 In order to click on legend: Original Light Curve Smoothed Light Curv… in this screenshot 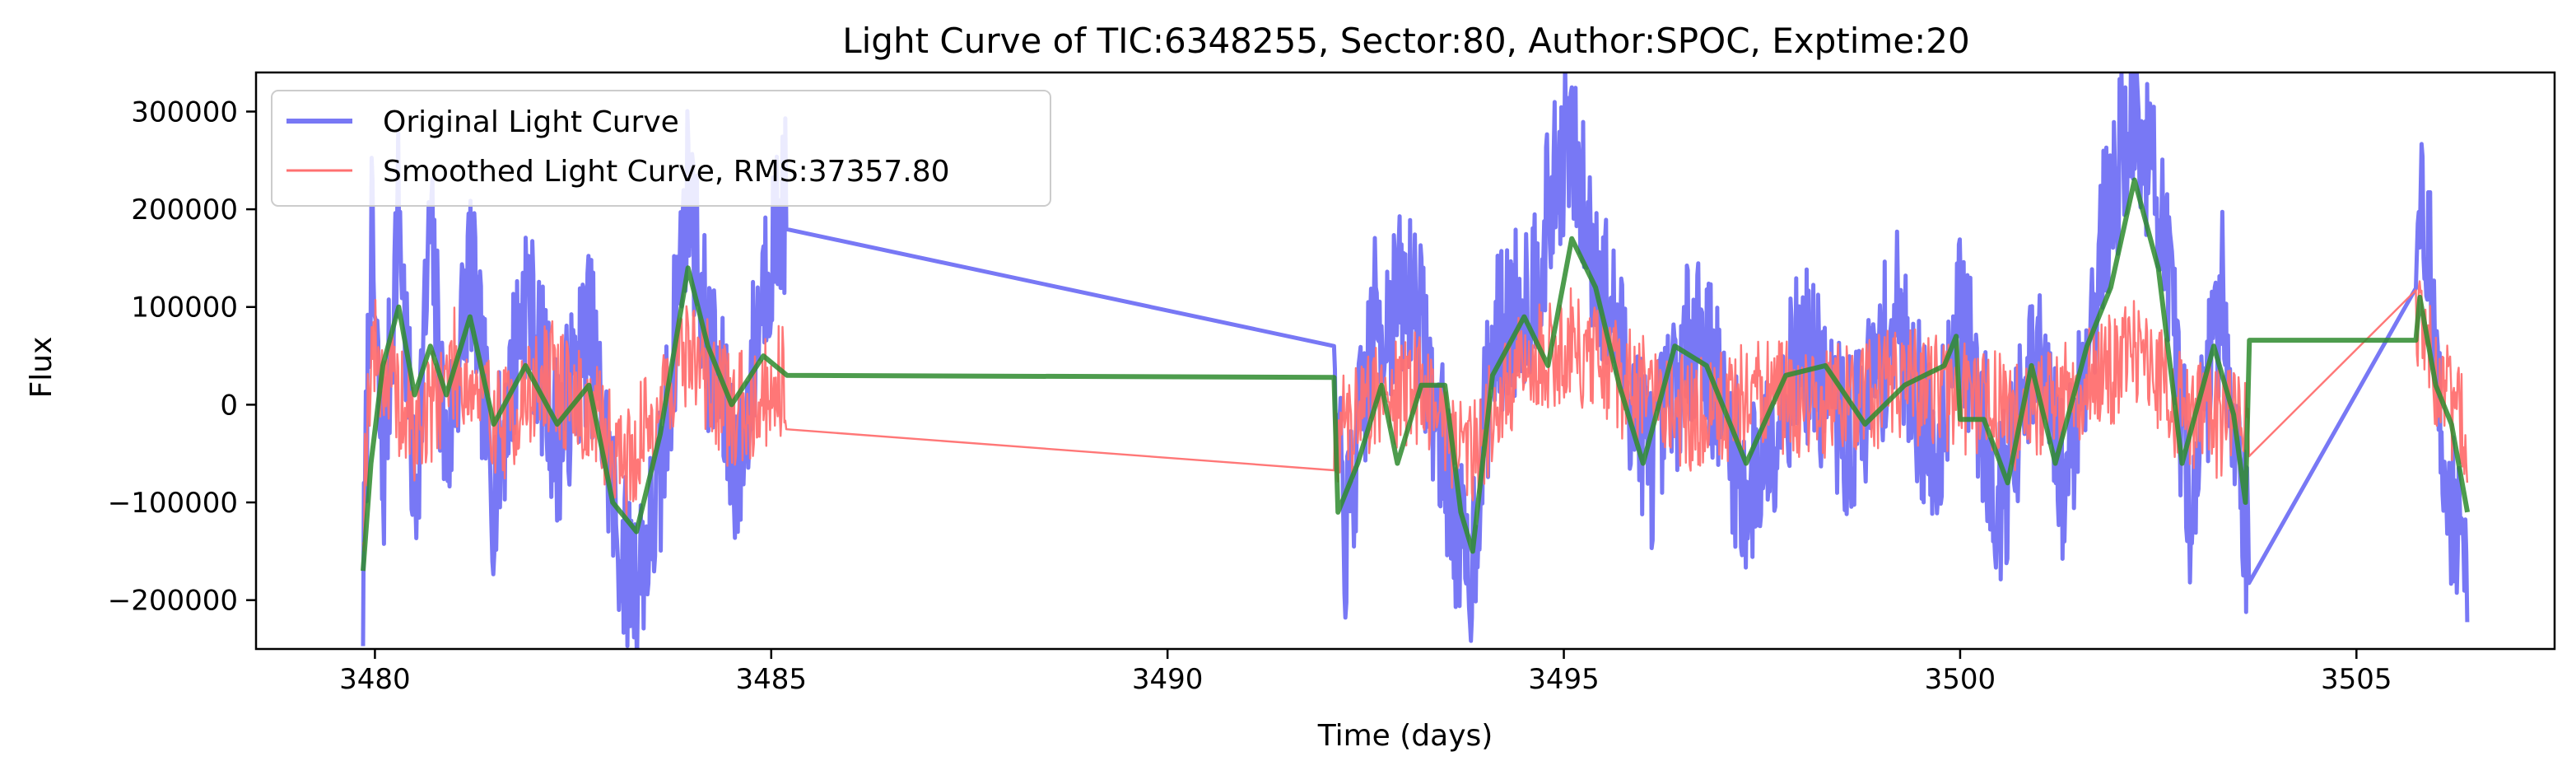, I will do `click(661, 148)`.